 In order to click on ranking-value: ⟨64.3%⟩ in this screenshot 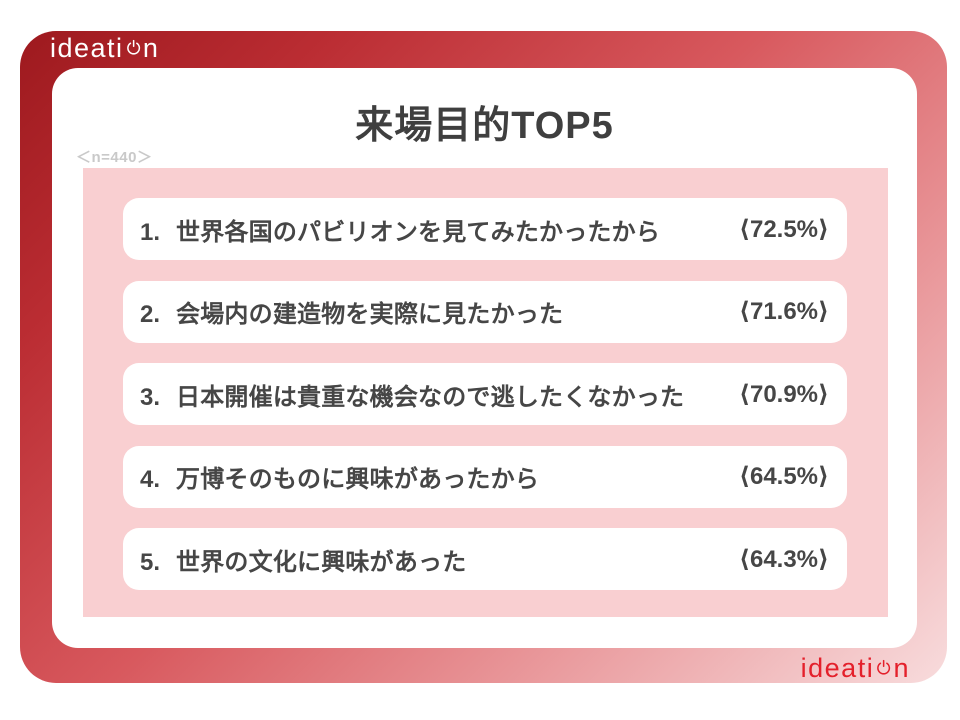, I will do `click(784, 559)`.